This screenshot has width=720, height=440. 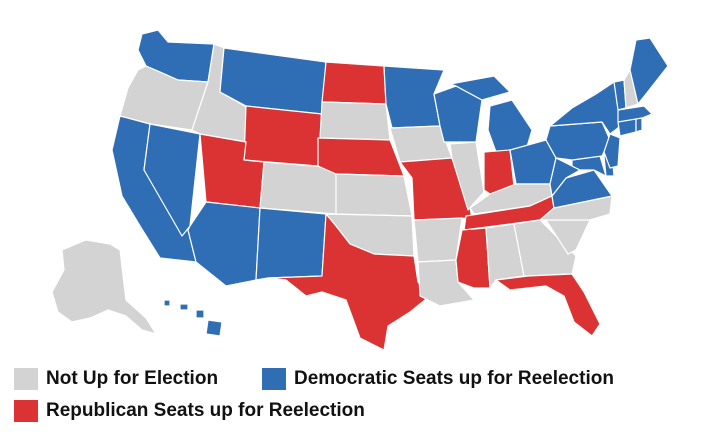 What do you see at coordinates (612, 151) in the screenshot?
I see `state-nj` at bounding box center [612, 151].